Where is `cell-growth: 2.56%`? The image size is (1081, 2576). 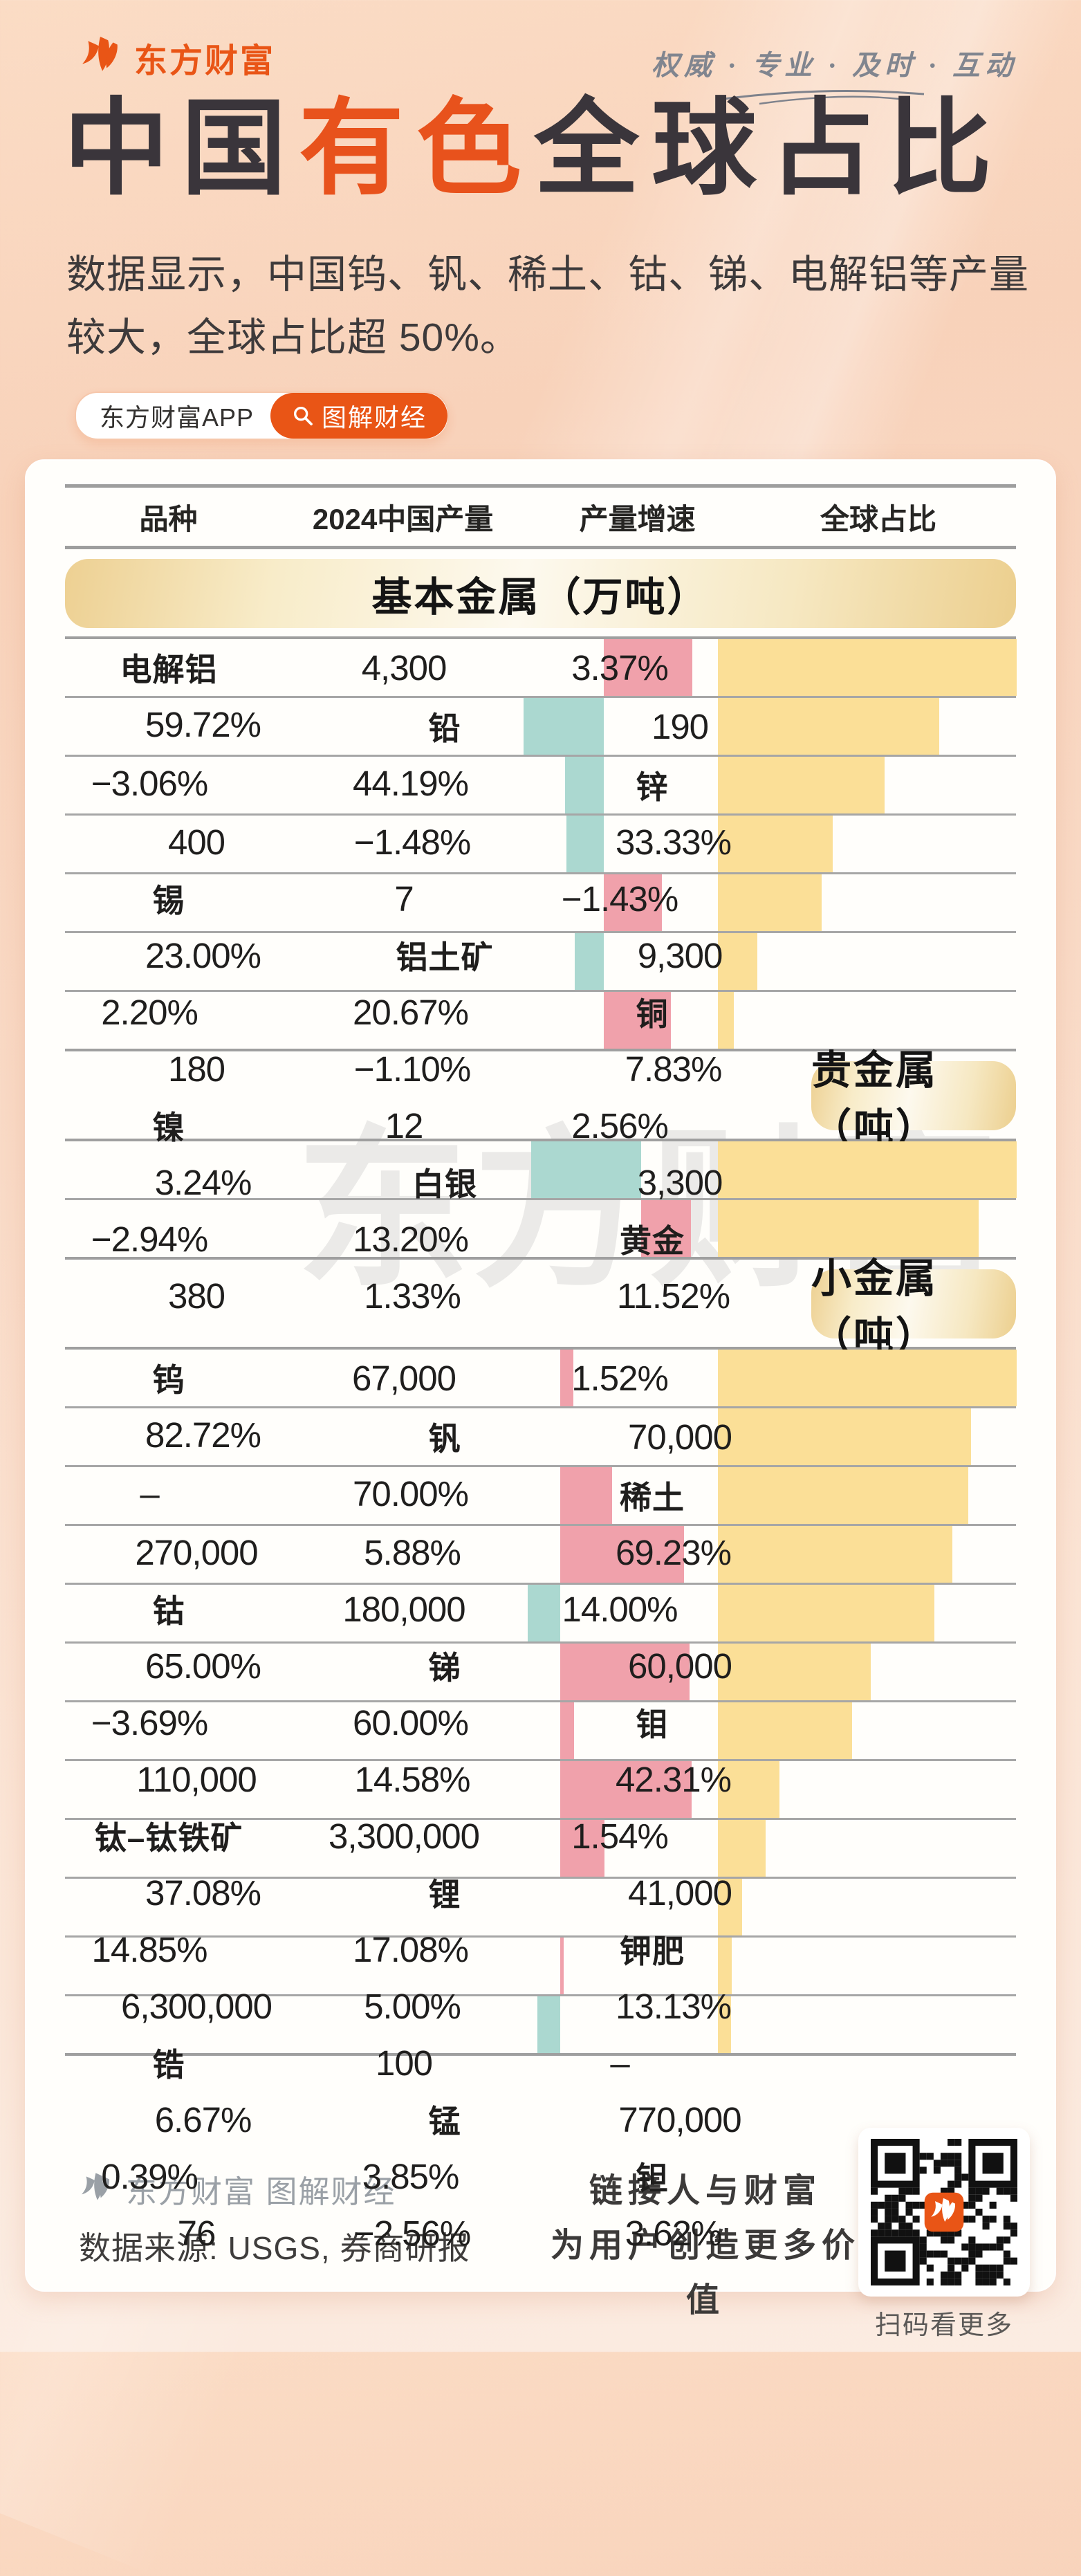
cell-growth: 2.56% is located at coordinates (620, 1125).